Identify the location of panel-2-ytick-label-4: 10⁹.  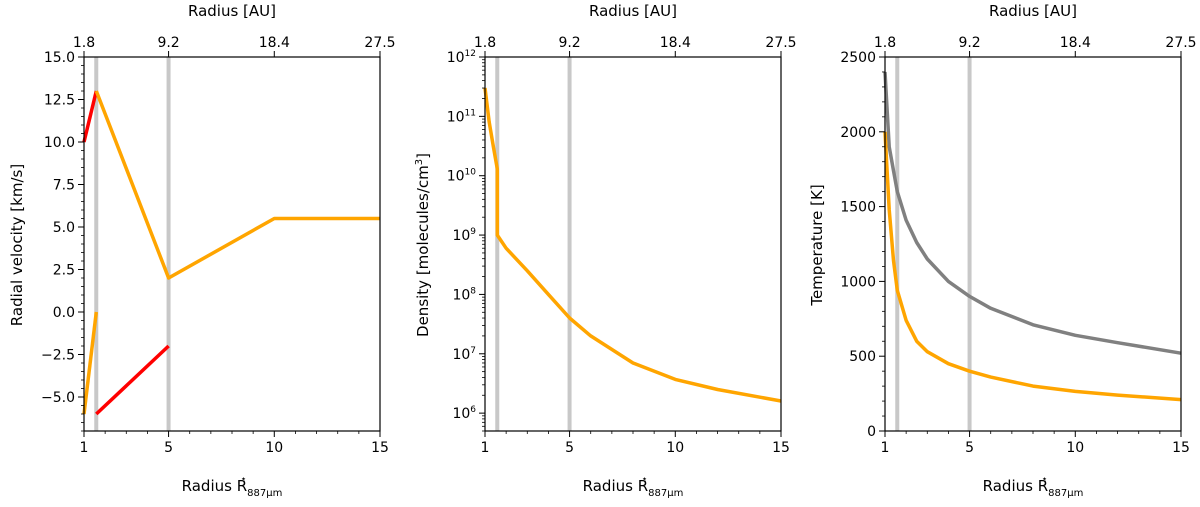
(464, 235).